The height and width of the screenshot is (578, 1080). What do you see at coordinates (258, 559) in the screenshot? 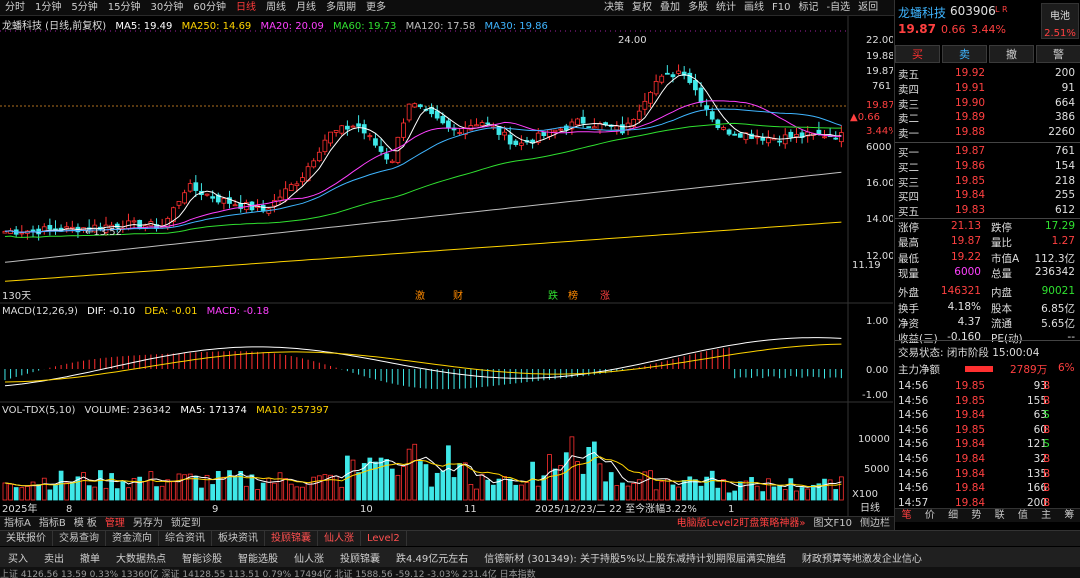
I see `action-5: 智能选股` at bounding box center [258, 559].